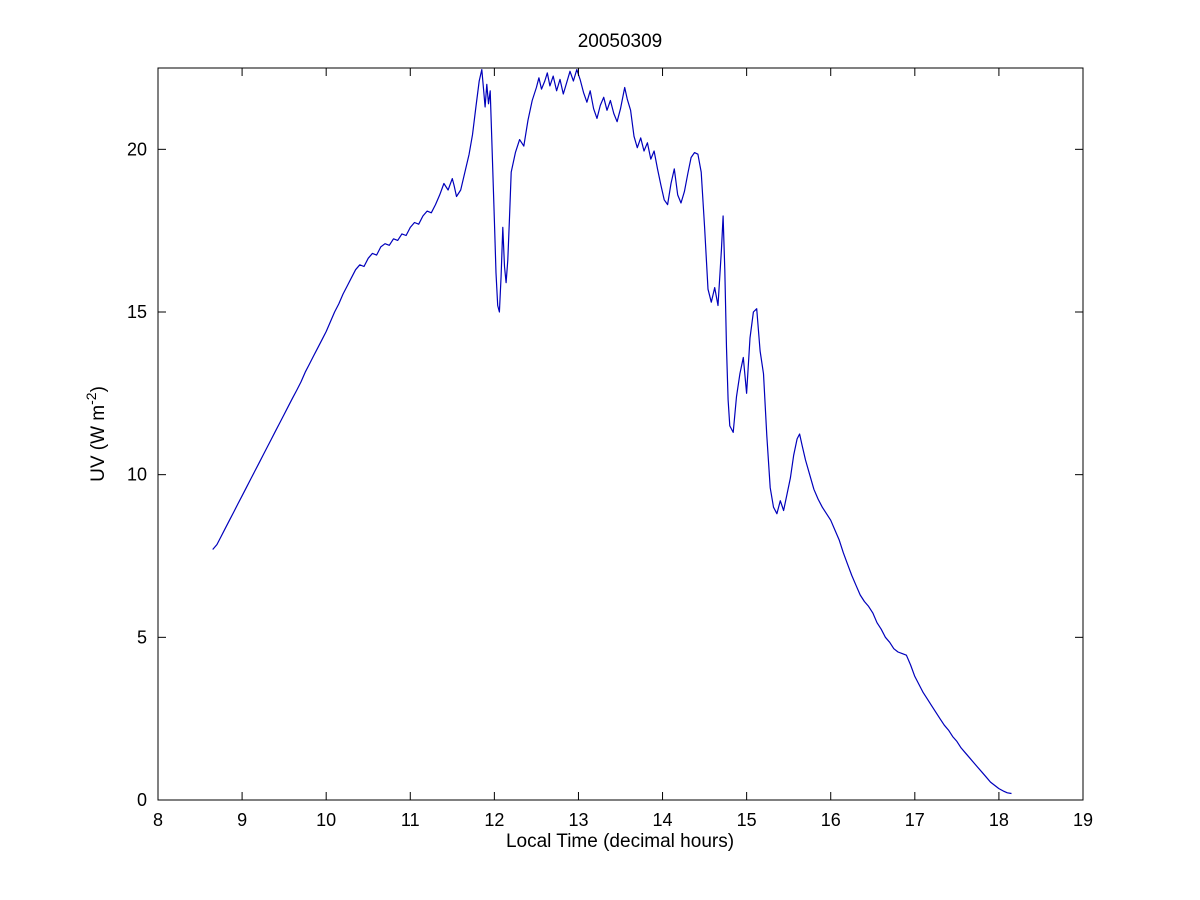 The image size is (1200, 900). I want to click on x-tick-label: 10, so click(326, 820).